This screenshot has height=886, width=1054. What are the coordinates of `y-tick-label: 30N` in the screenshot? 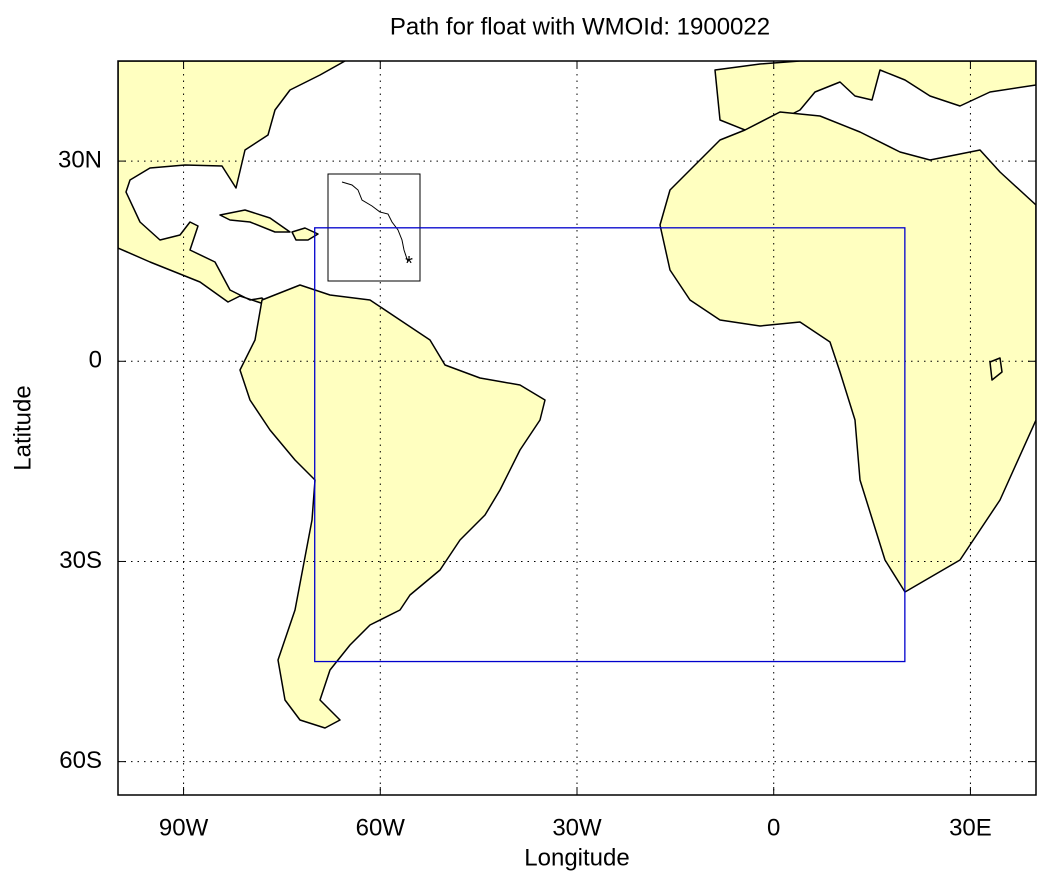 It's located at (80, 159).